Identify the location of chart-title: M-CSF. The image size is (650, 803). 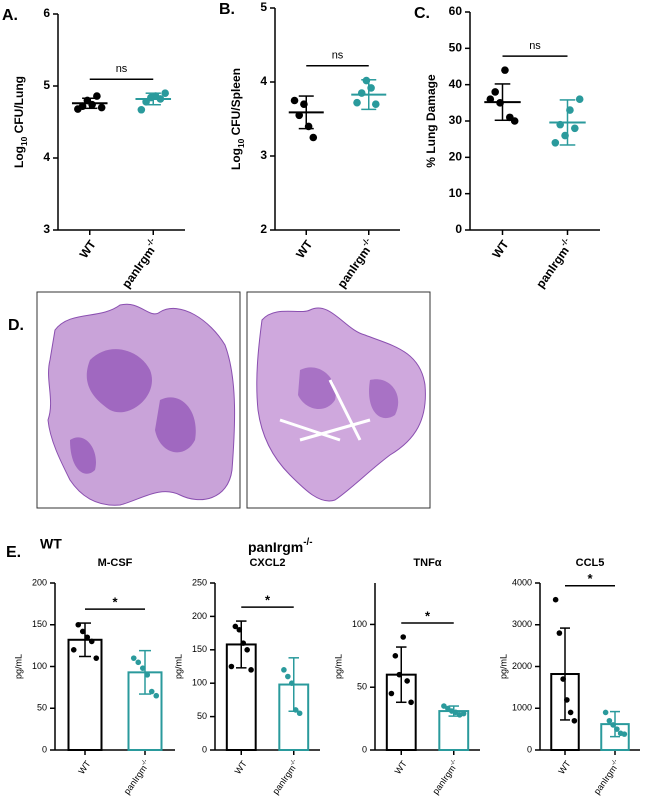
(115, 563).